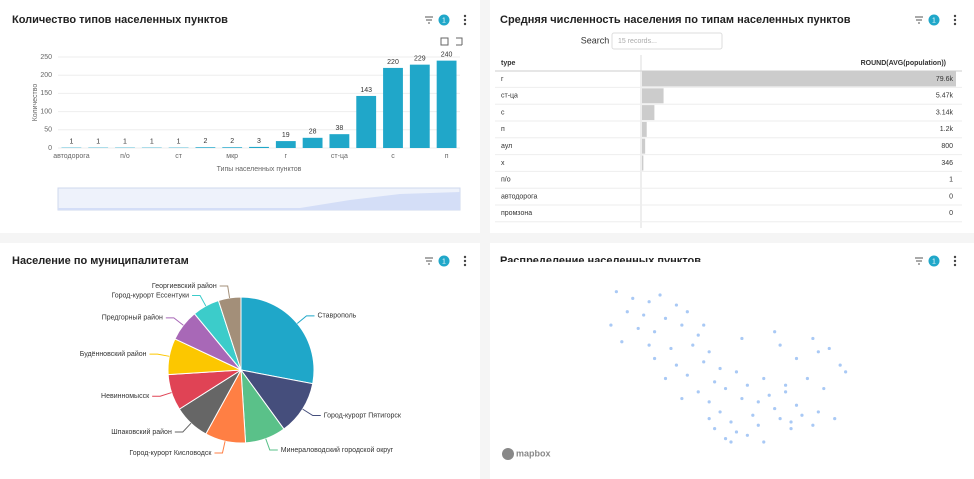  Describe the element at coordinates (945, 96) in the screenshot. I see `cell: 5.47k` at that location.